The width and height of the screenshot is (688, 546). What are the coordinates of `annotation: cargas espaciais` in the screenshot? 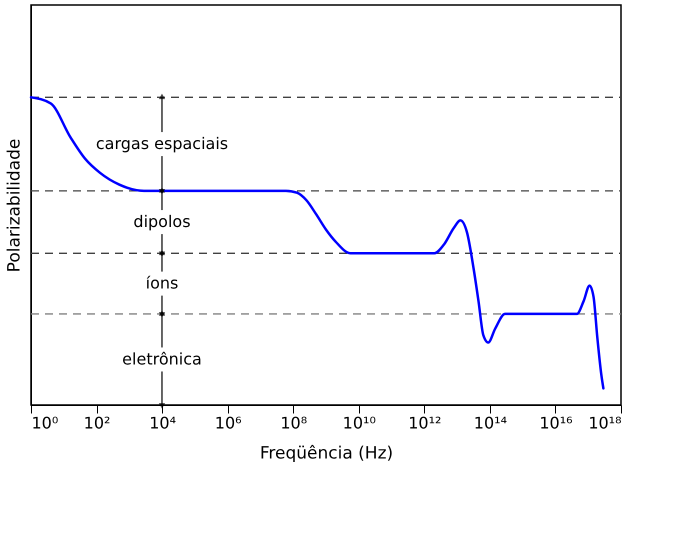 It's located at (162, 144).